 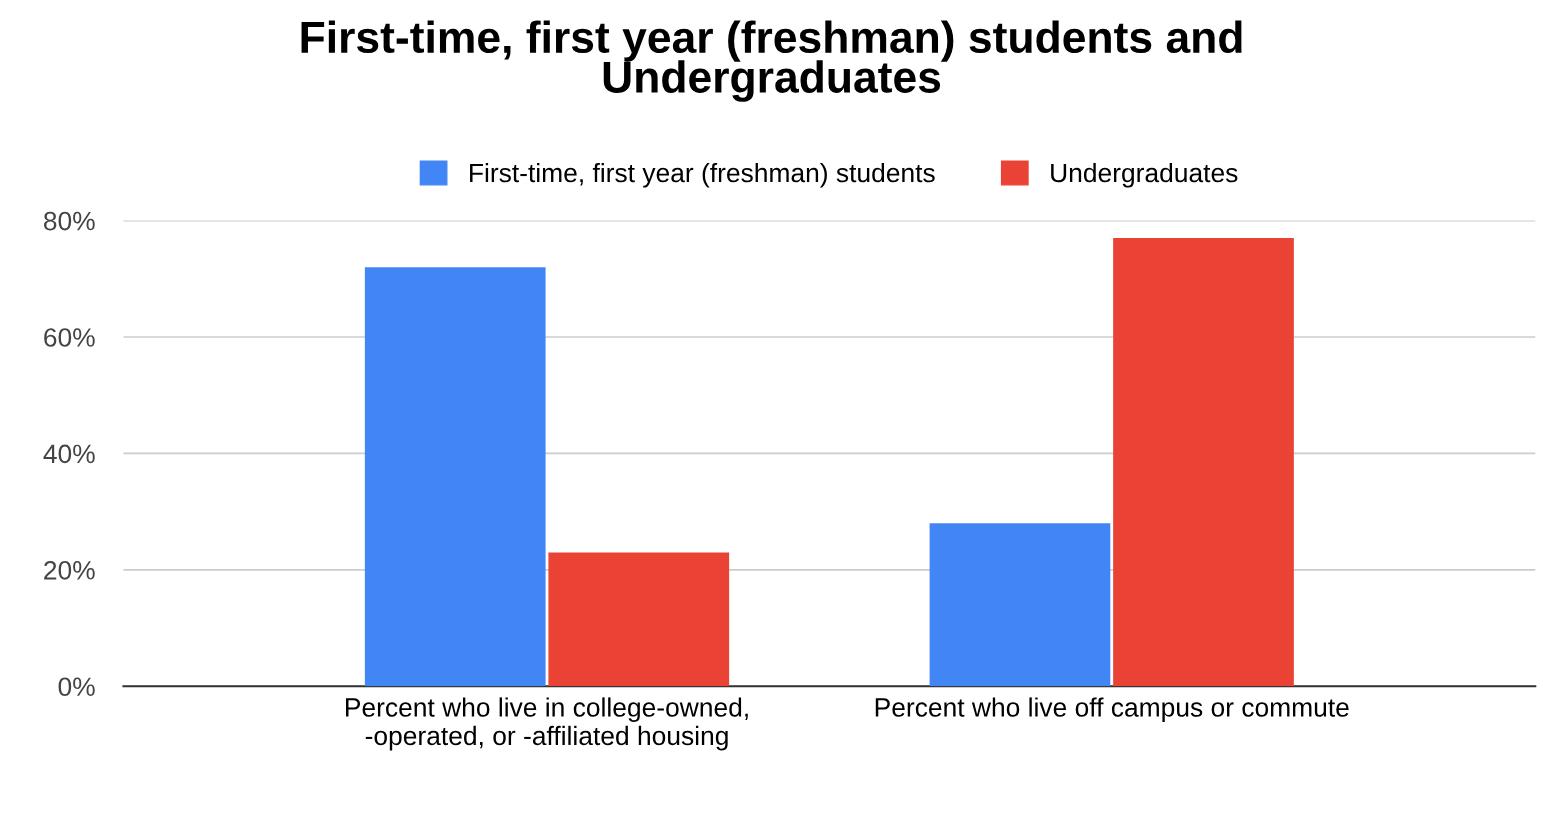 I want to click on chart-title: First-time, first year (freshman) students and Undergraduates, so click(x=771, y=61).